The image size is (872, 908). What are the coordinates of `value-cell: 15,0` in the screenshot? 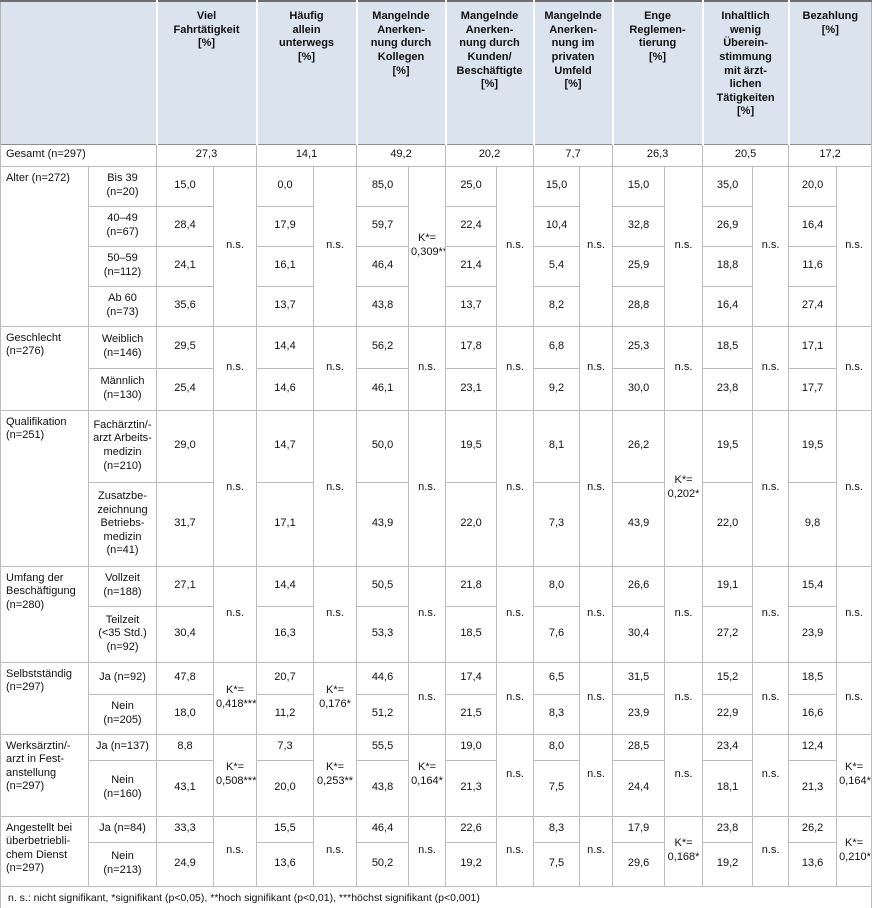 It's located at (557, 186).